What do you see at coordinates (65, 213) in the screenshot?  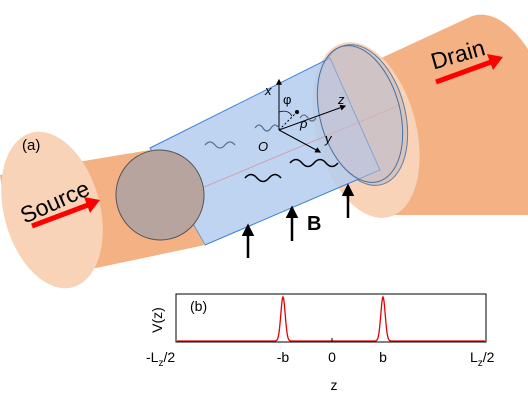 I see `source-arrow` at bounding box center [65, 213].